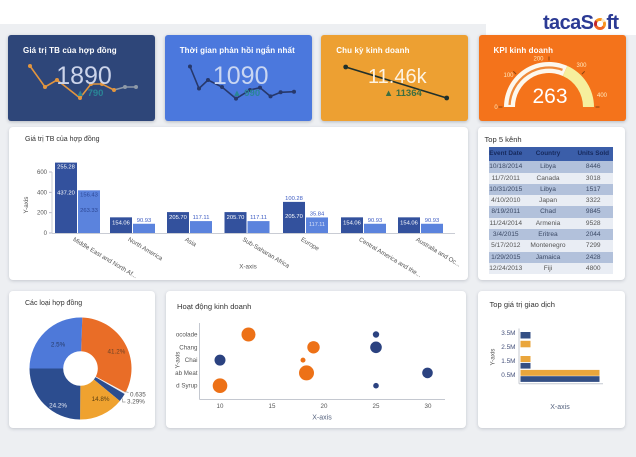 The image size is (636, 457). Describe the element at coordinates (309, 244) in the screenshot. I see `svg-text: Europe` at that location.